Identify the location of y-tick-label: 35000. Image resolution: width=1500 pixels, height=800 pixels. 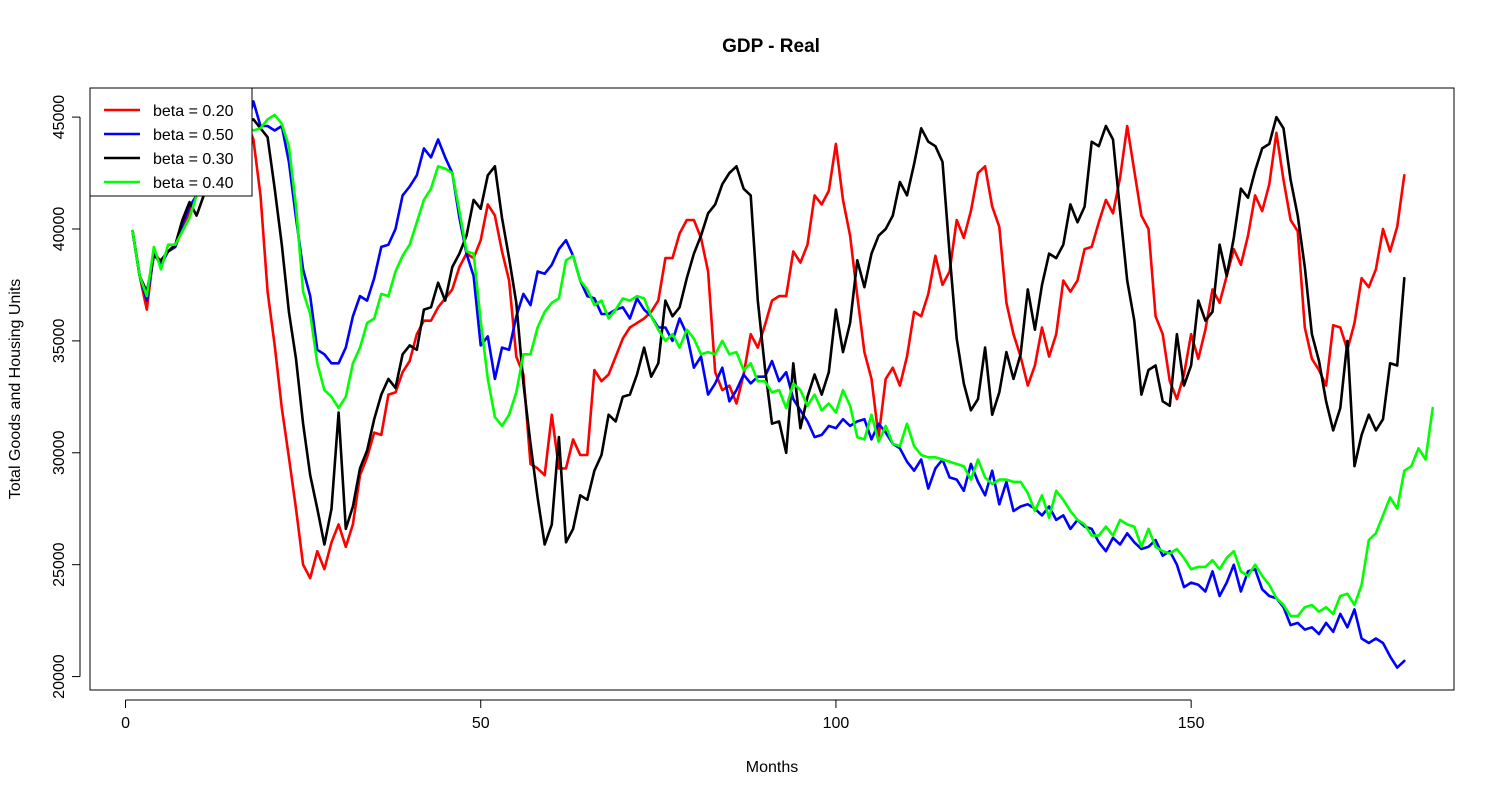
(59, 341).